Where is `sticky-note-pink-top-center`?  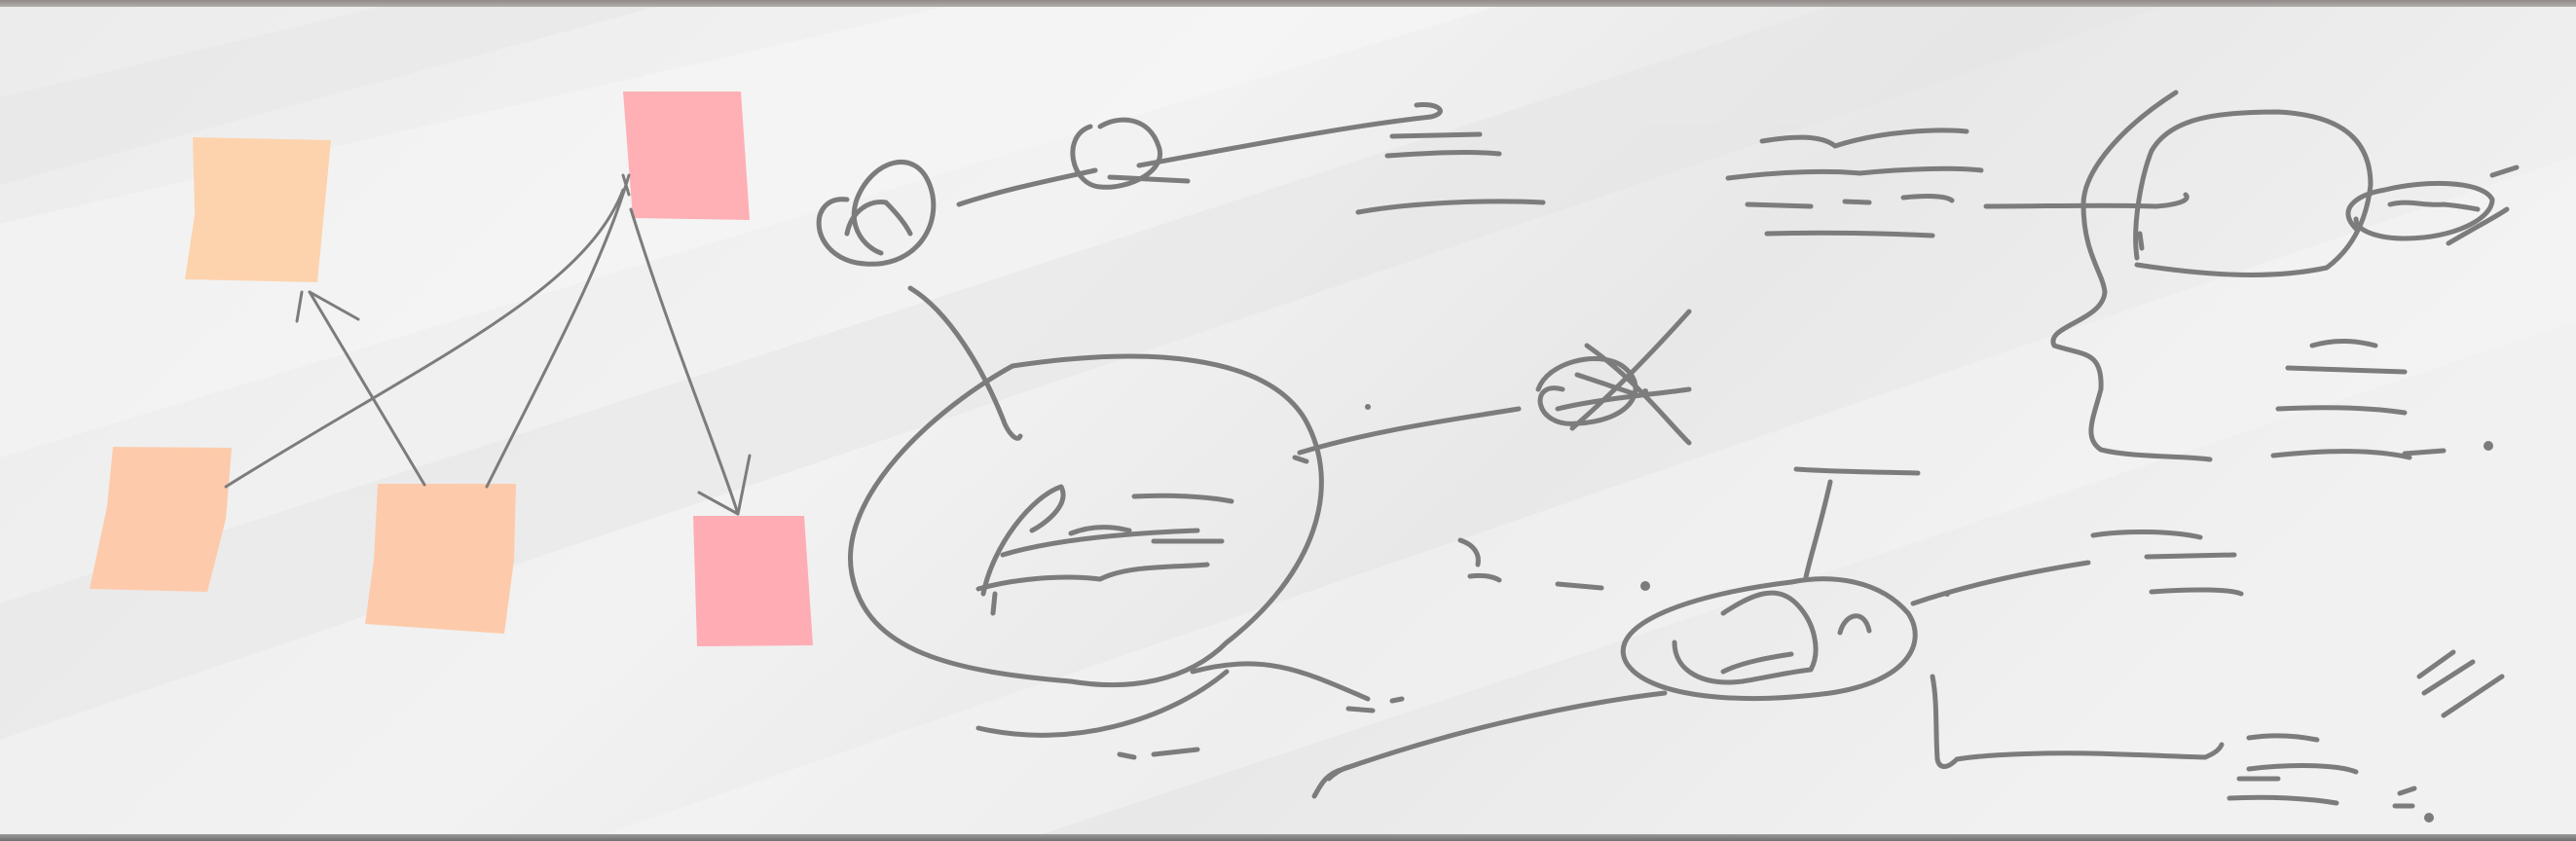 sticky-note-pink-top-center is located at coordinates (686, 155).